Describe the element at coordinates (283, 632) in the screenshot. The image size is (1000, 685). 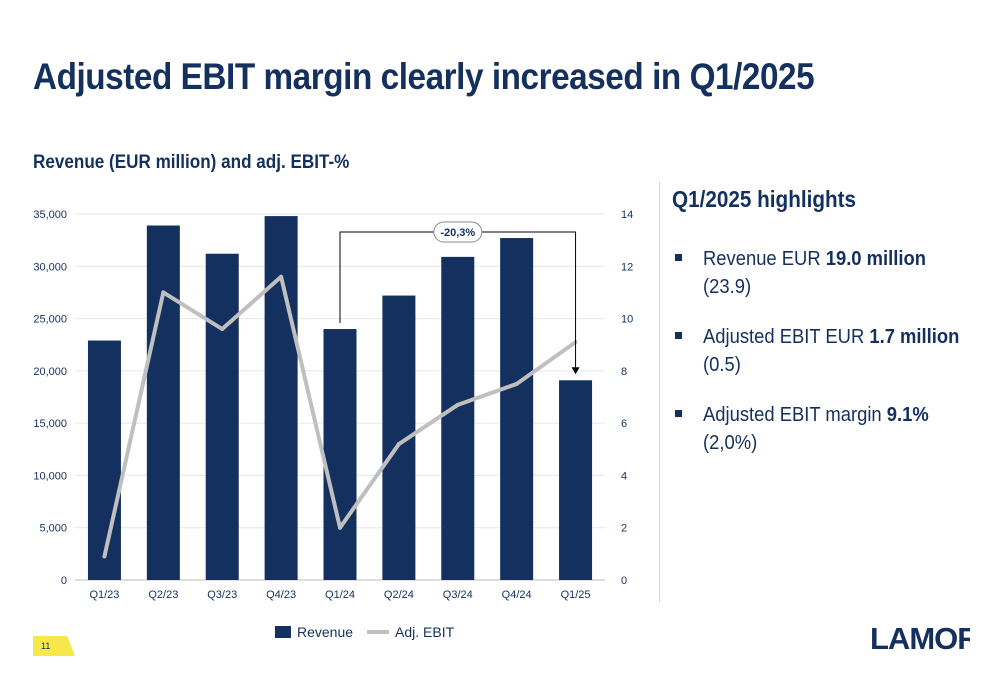
I see `legend-swatch-revenue` at that location.